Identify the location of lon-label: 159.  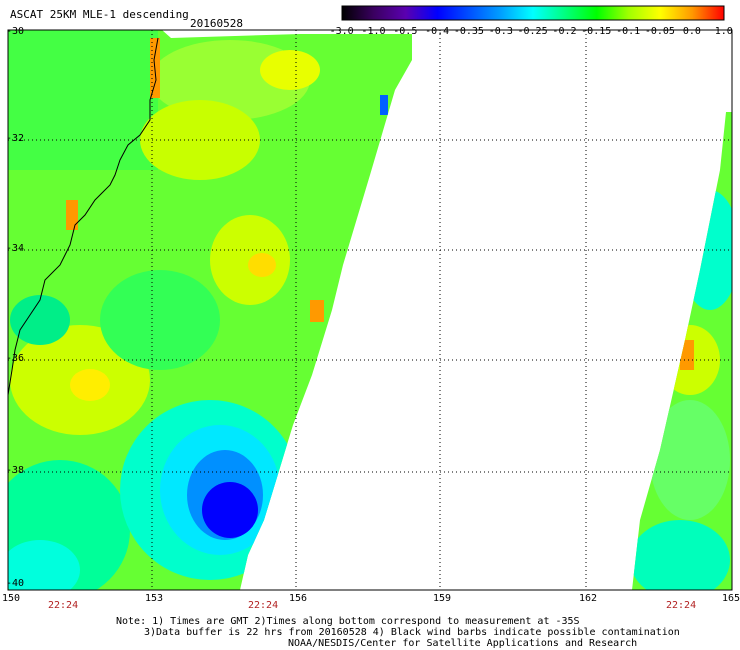
(442, 598).